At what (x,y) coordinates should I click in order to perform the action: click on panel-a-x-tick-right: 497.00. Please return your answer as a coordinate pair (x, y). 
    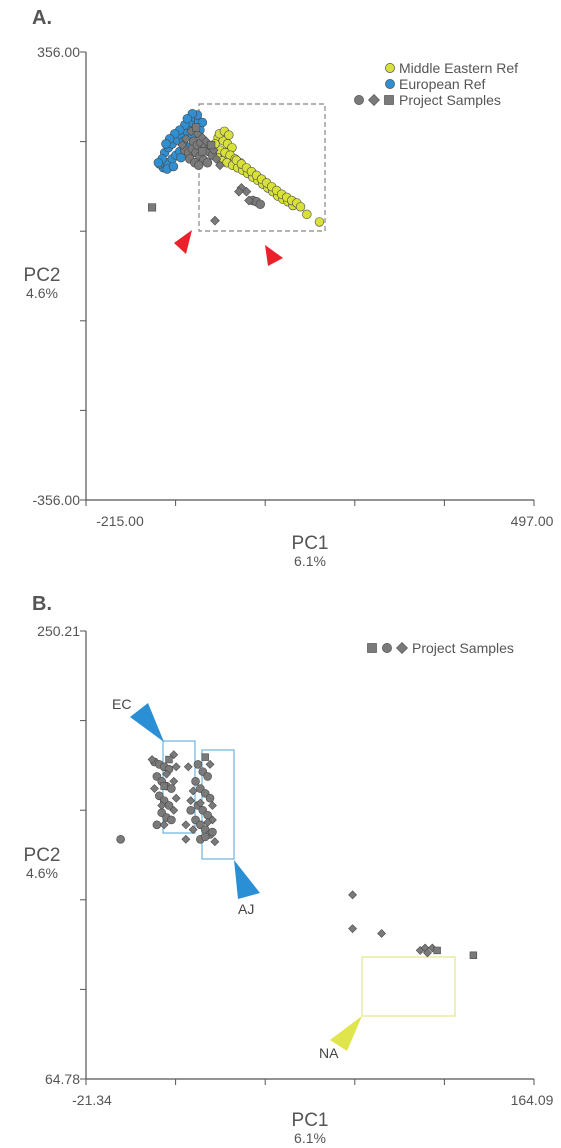
    Looking at the image, I should click on (532, 521).